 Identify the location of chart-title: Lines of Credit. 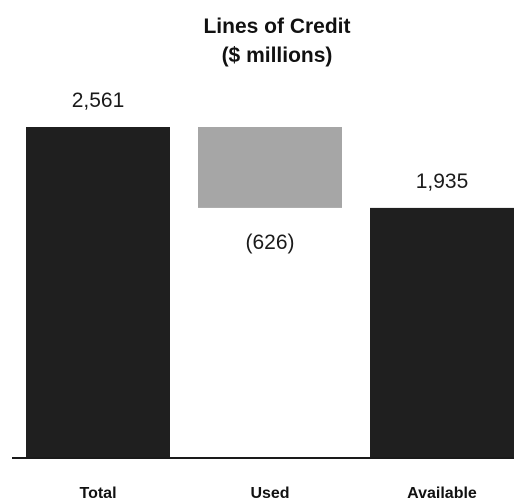
(276, 26).